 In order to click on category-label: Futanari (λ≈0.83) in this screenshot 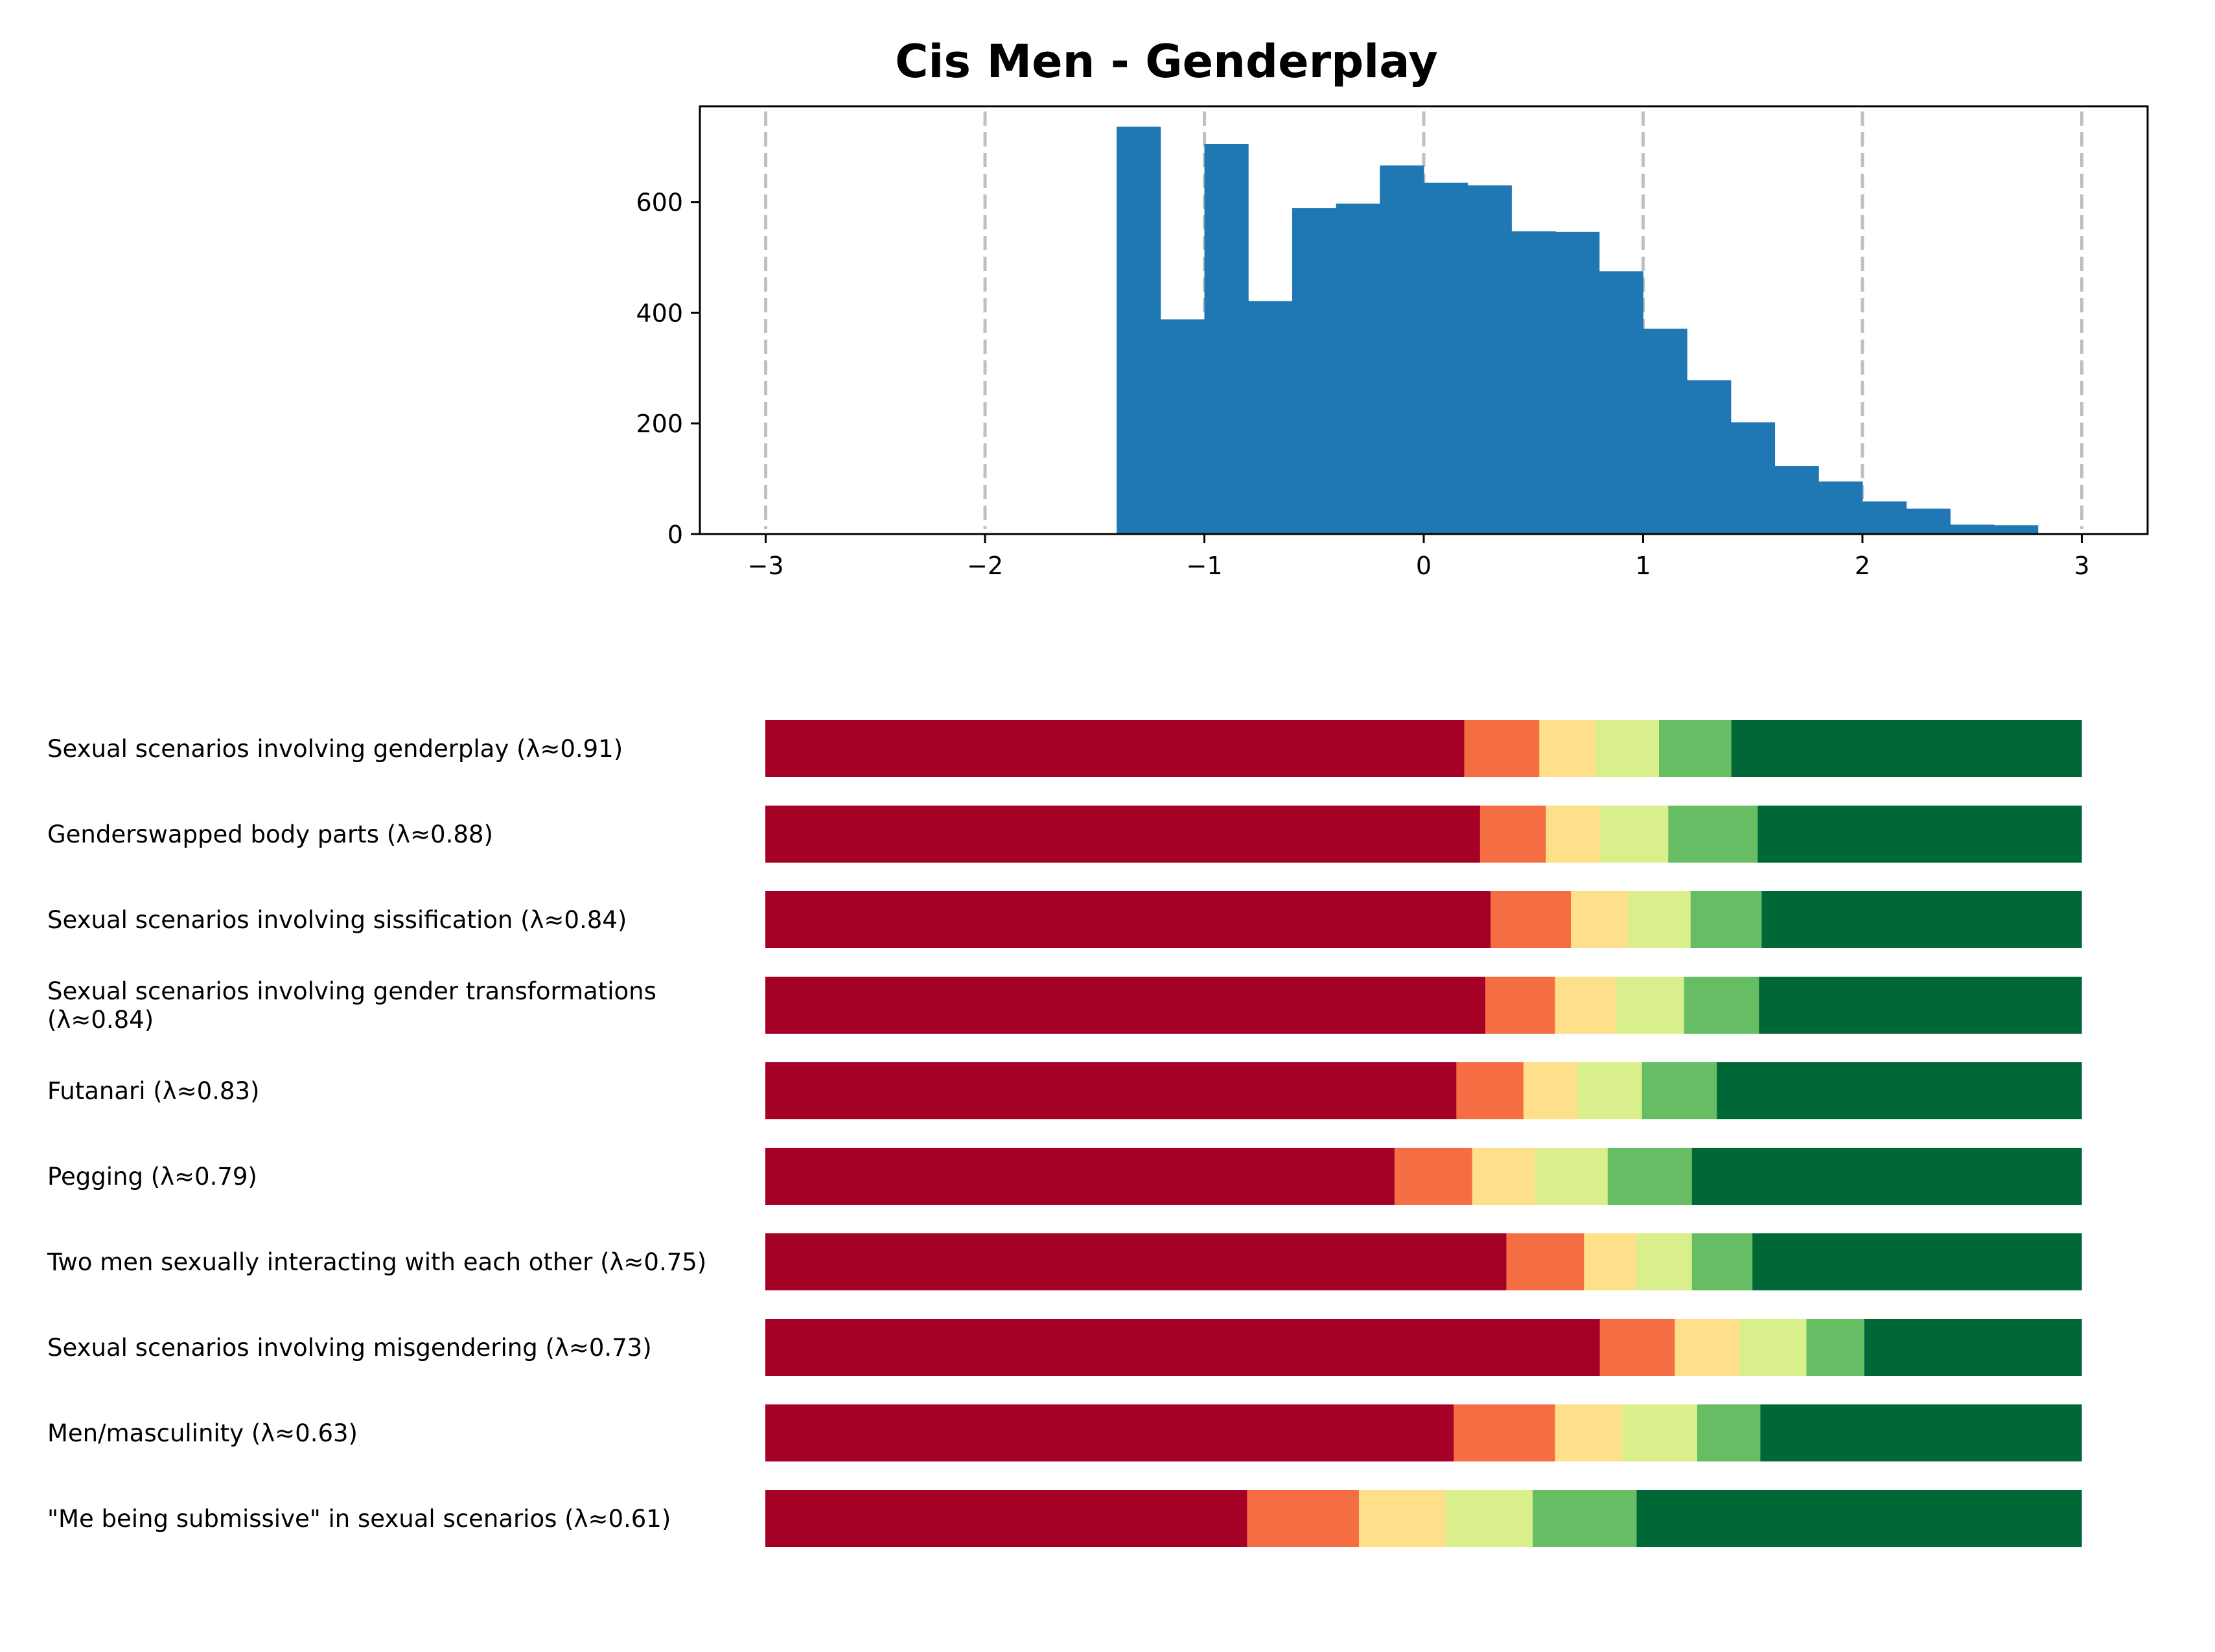, I will do `click(153, 1091)`.